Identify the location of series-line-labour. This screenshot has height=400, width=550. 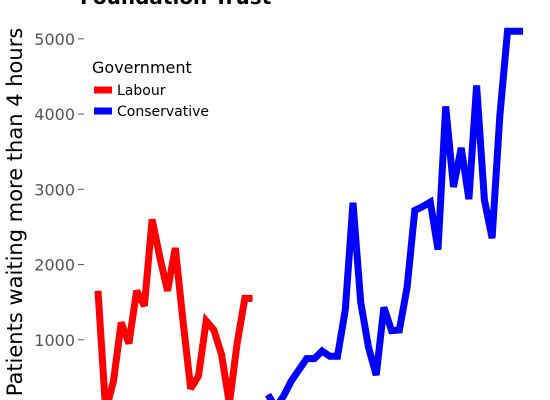
(173, 309).